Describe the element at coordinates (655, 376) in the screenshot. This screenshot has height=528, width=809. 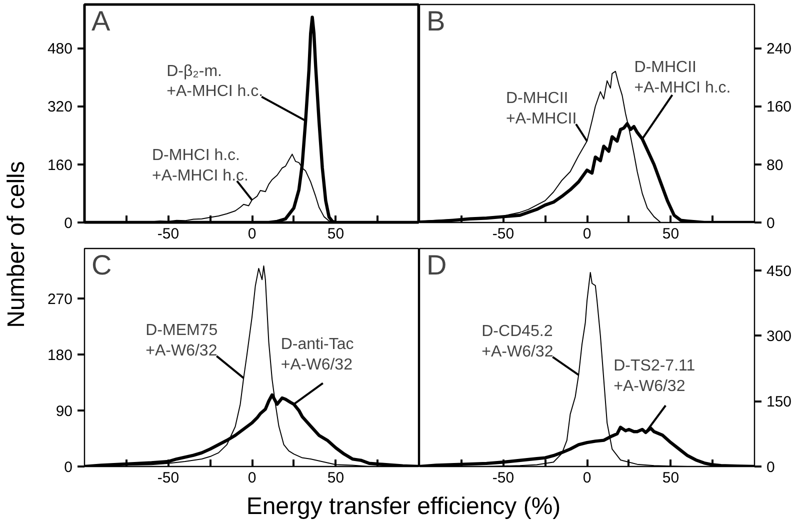
I see `annotation: D-TS2-7.11 +A-W6/32` at that location.